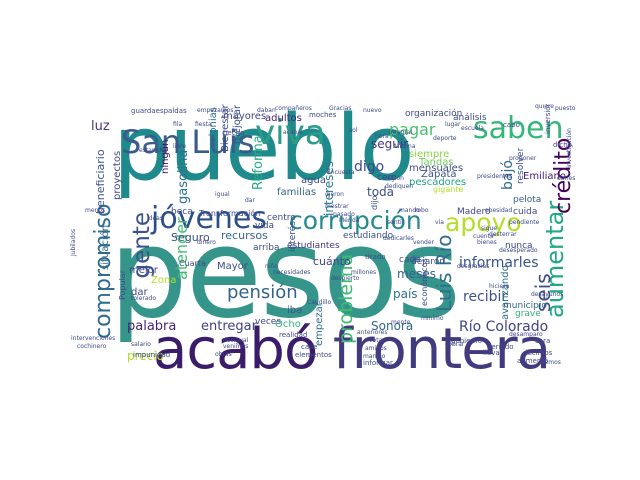  Describe the element at coordinates (428, 262) in the screenshot. I see `word-dejaron: dejaron` at that location.